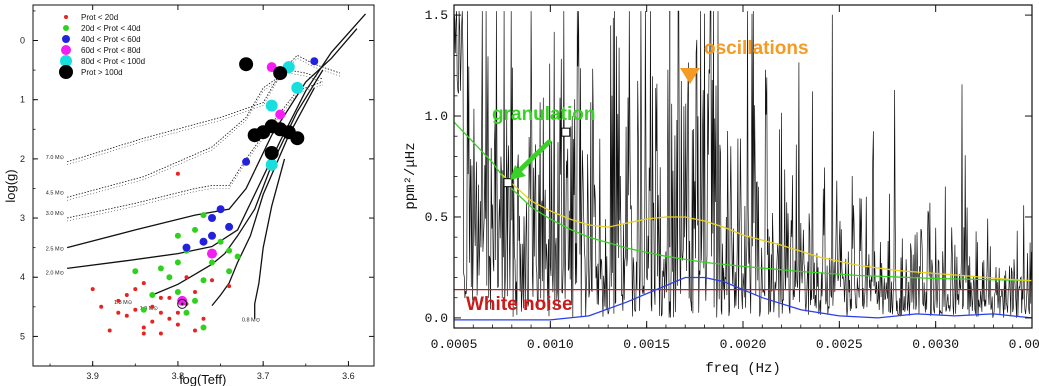  Describe the element at coordinates (55, 214) in the screenshot. I see `track-label: 3.0 M⊙` at that location.